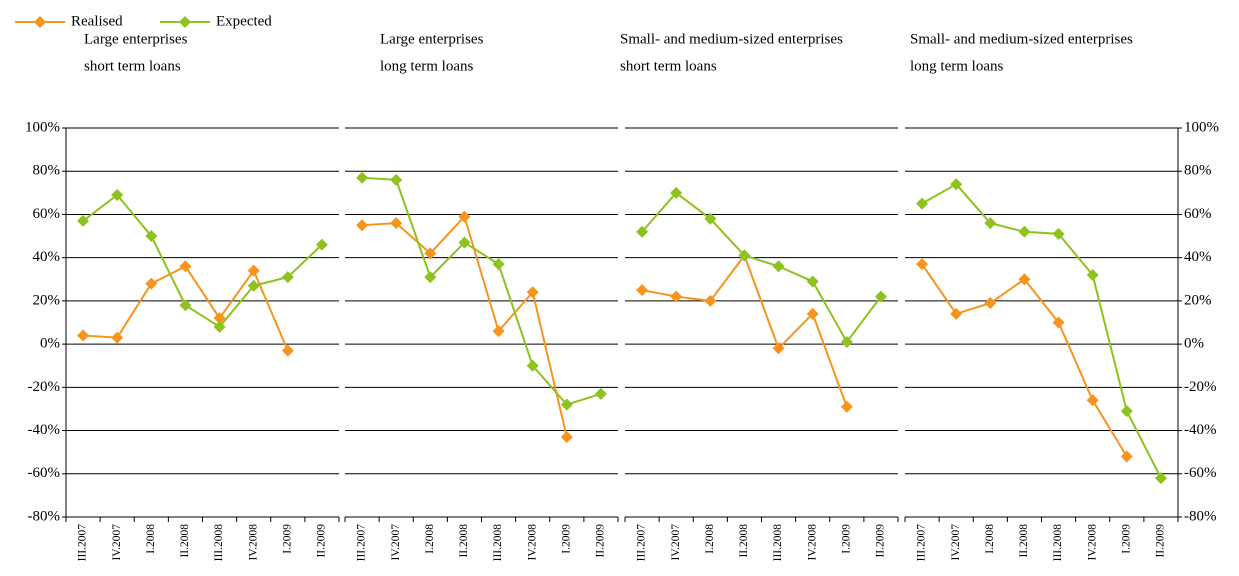  Describe the element at coordinates (1200, 516) in the screenshot. I see `y2-tick-label: -80%` at that location.